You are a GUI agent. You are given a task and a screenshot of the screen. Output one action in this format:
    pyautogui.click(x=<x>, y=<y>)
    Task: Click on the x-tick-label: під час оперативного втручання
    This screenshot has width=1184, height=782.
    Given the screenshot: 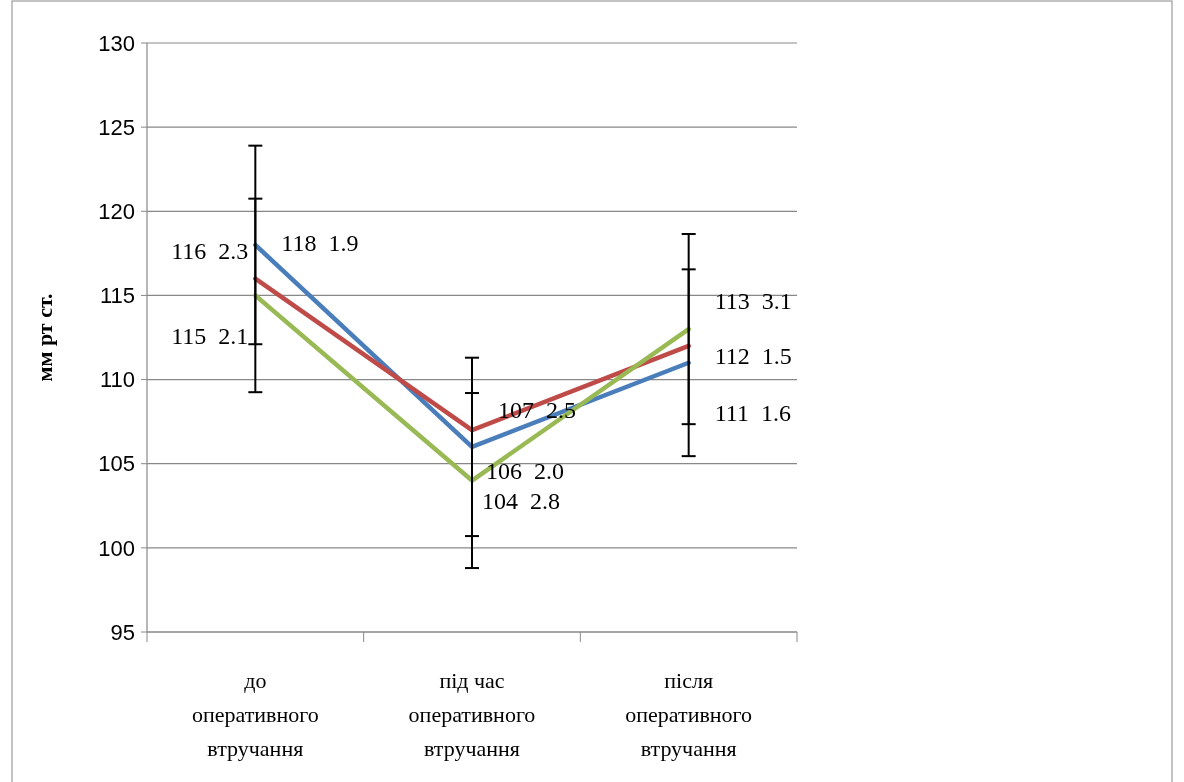 What is the action you would take?
    pyautogui.click(x=472, y=714)
    